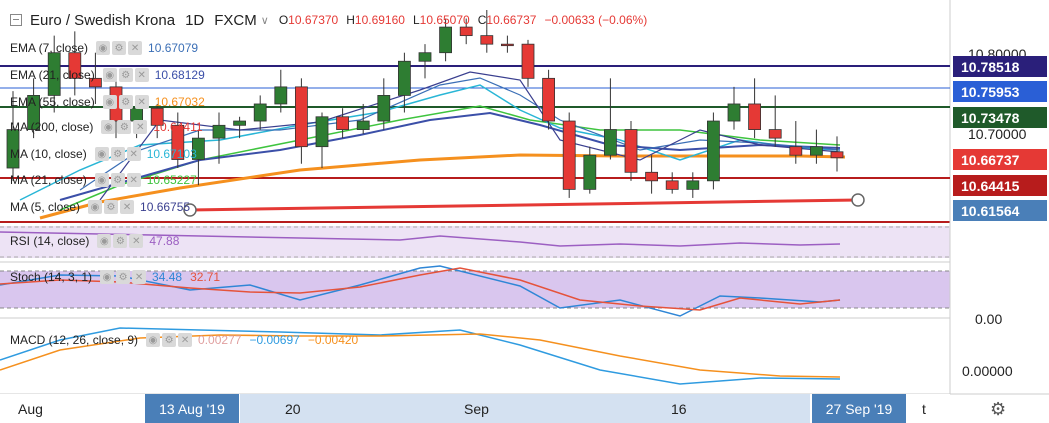 This screenshot has width=1049, height=423. What do you see at coordinates (333, 340) in the screenshot?
I see `macd-signal-value: −0.00420` at bounding box center [333, 340].